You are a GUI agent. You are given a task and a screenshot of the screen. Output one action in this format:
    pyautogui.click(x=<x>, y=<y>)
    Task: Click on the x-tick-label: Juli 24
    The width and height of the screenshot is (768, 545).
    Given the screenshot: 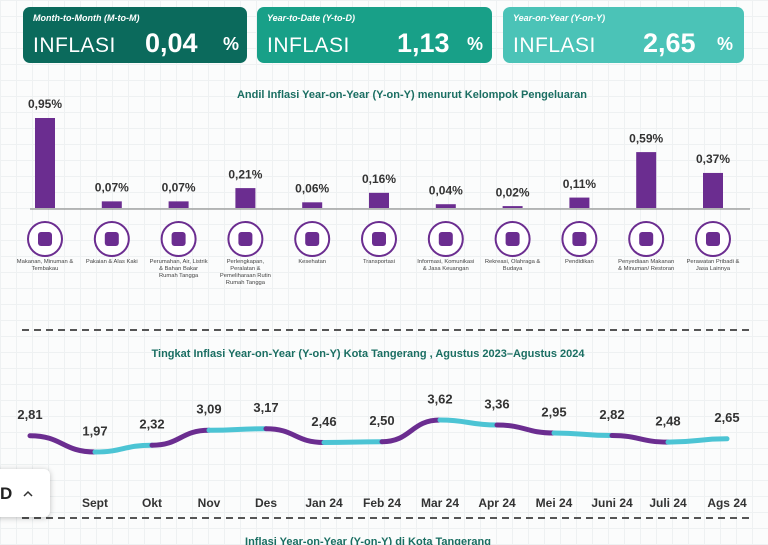 What is the action you would take?
    pyautogui.click(x=668, y=503)
    